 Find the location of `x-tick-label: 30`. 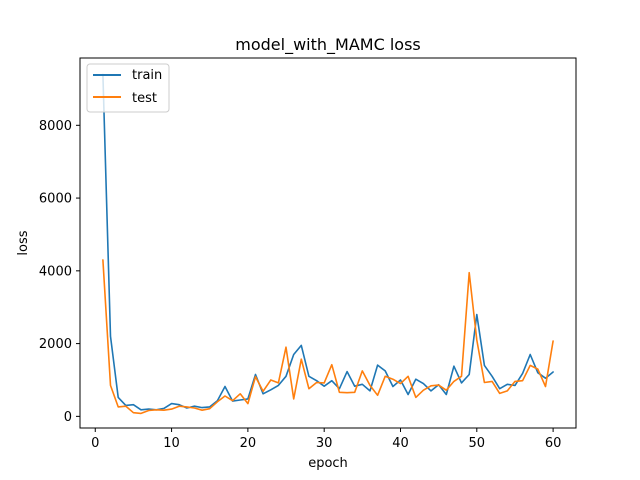

x-tick-label: 30 is located at coordinates (324, 443).